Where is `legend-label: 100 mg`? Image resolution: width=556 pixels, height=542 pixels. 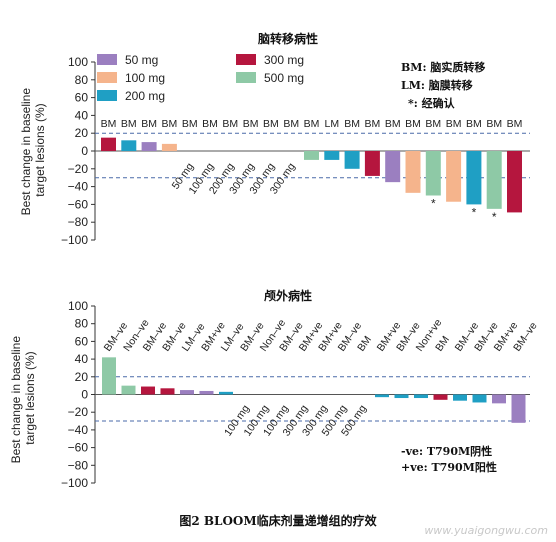 legend-label: 100 mg is located at coordinates (145, 78).